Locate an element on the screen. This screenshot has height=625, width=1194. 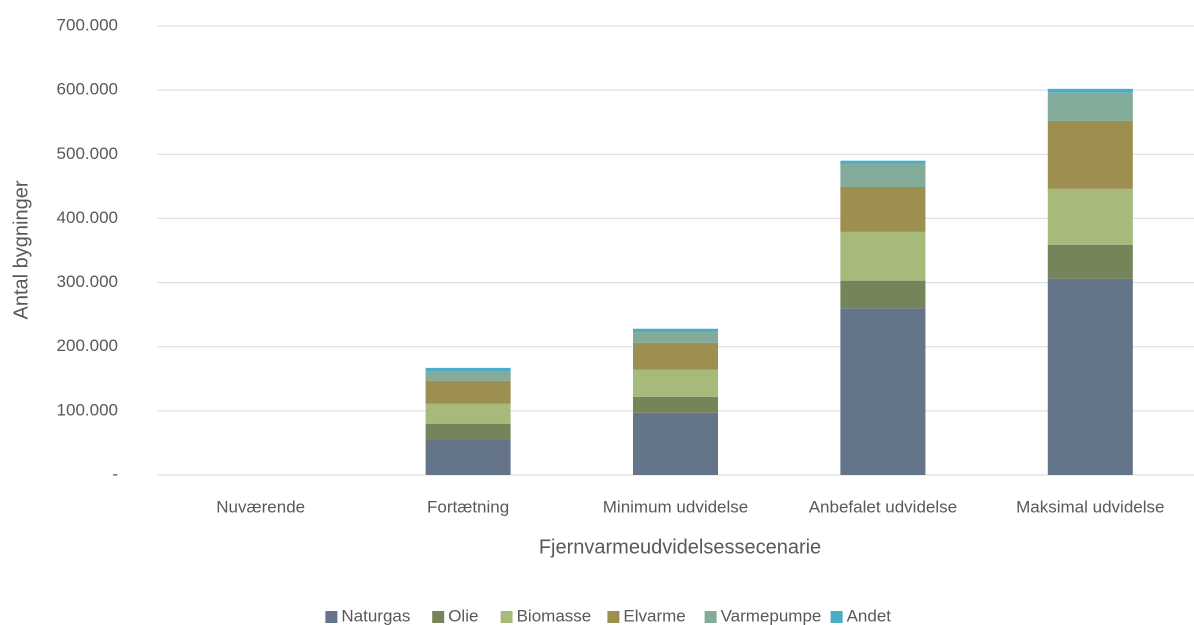
y-tick-label: 600.000 is located at coordinates (87, 89).